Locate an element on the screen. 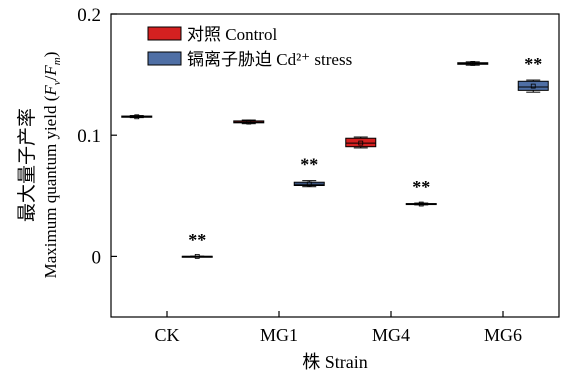  x-tick-label: MG1 is located at coordinates (279, 335).